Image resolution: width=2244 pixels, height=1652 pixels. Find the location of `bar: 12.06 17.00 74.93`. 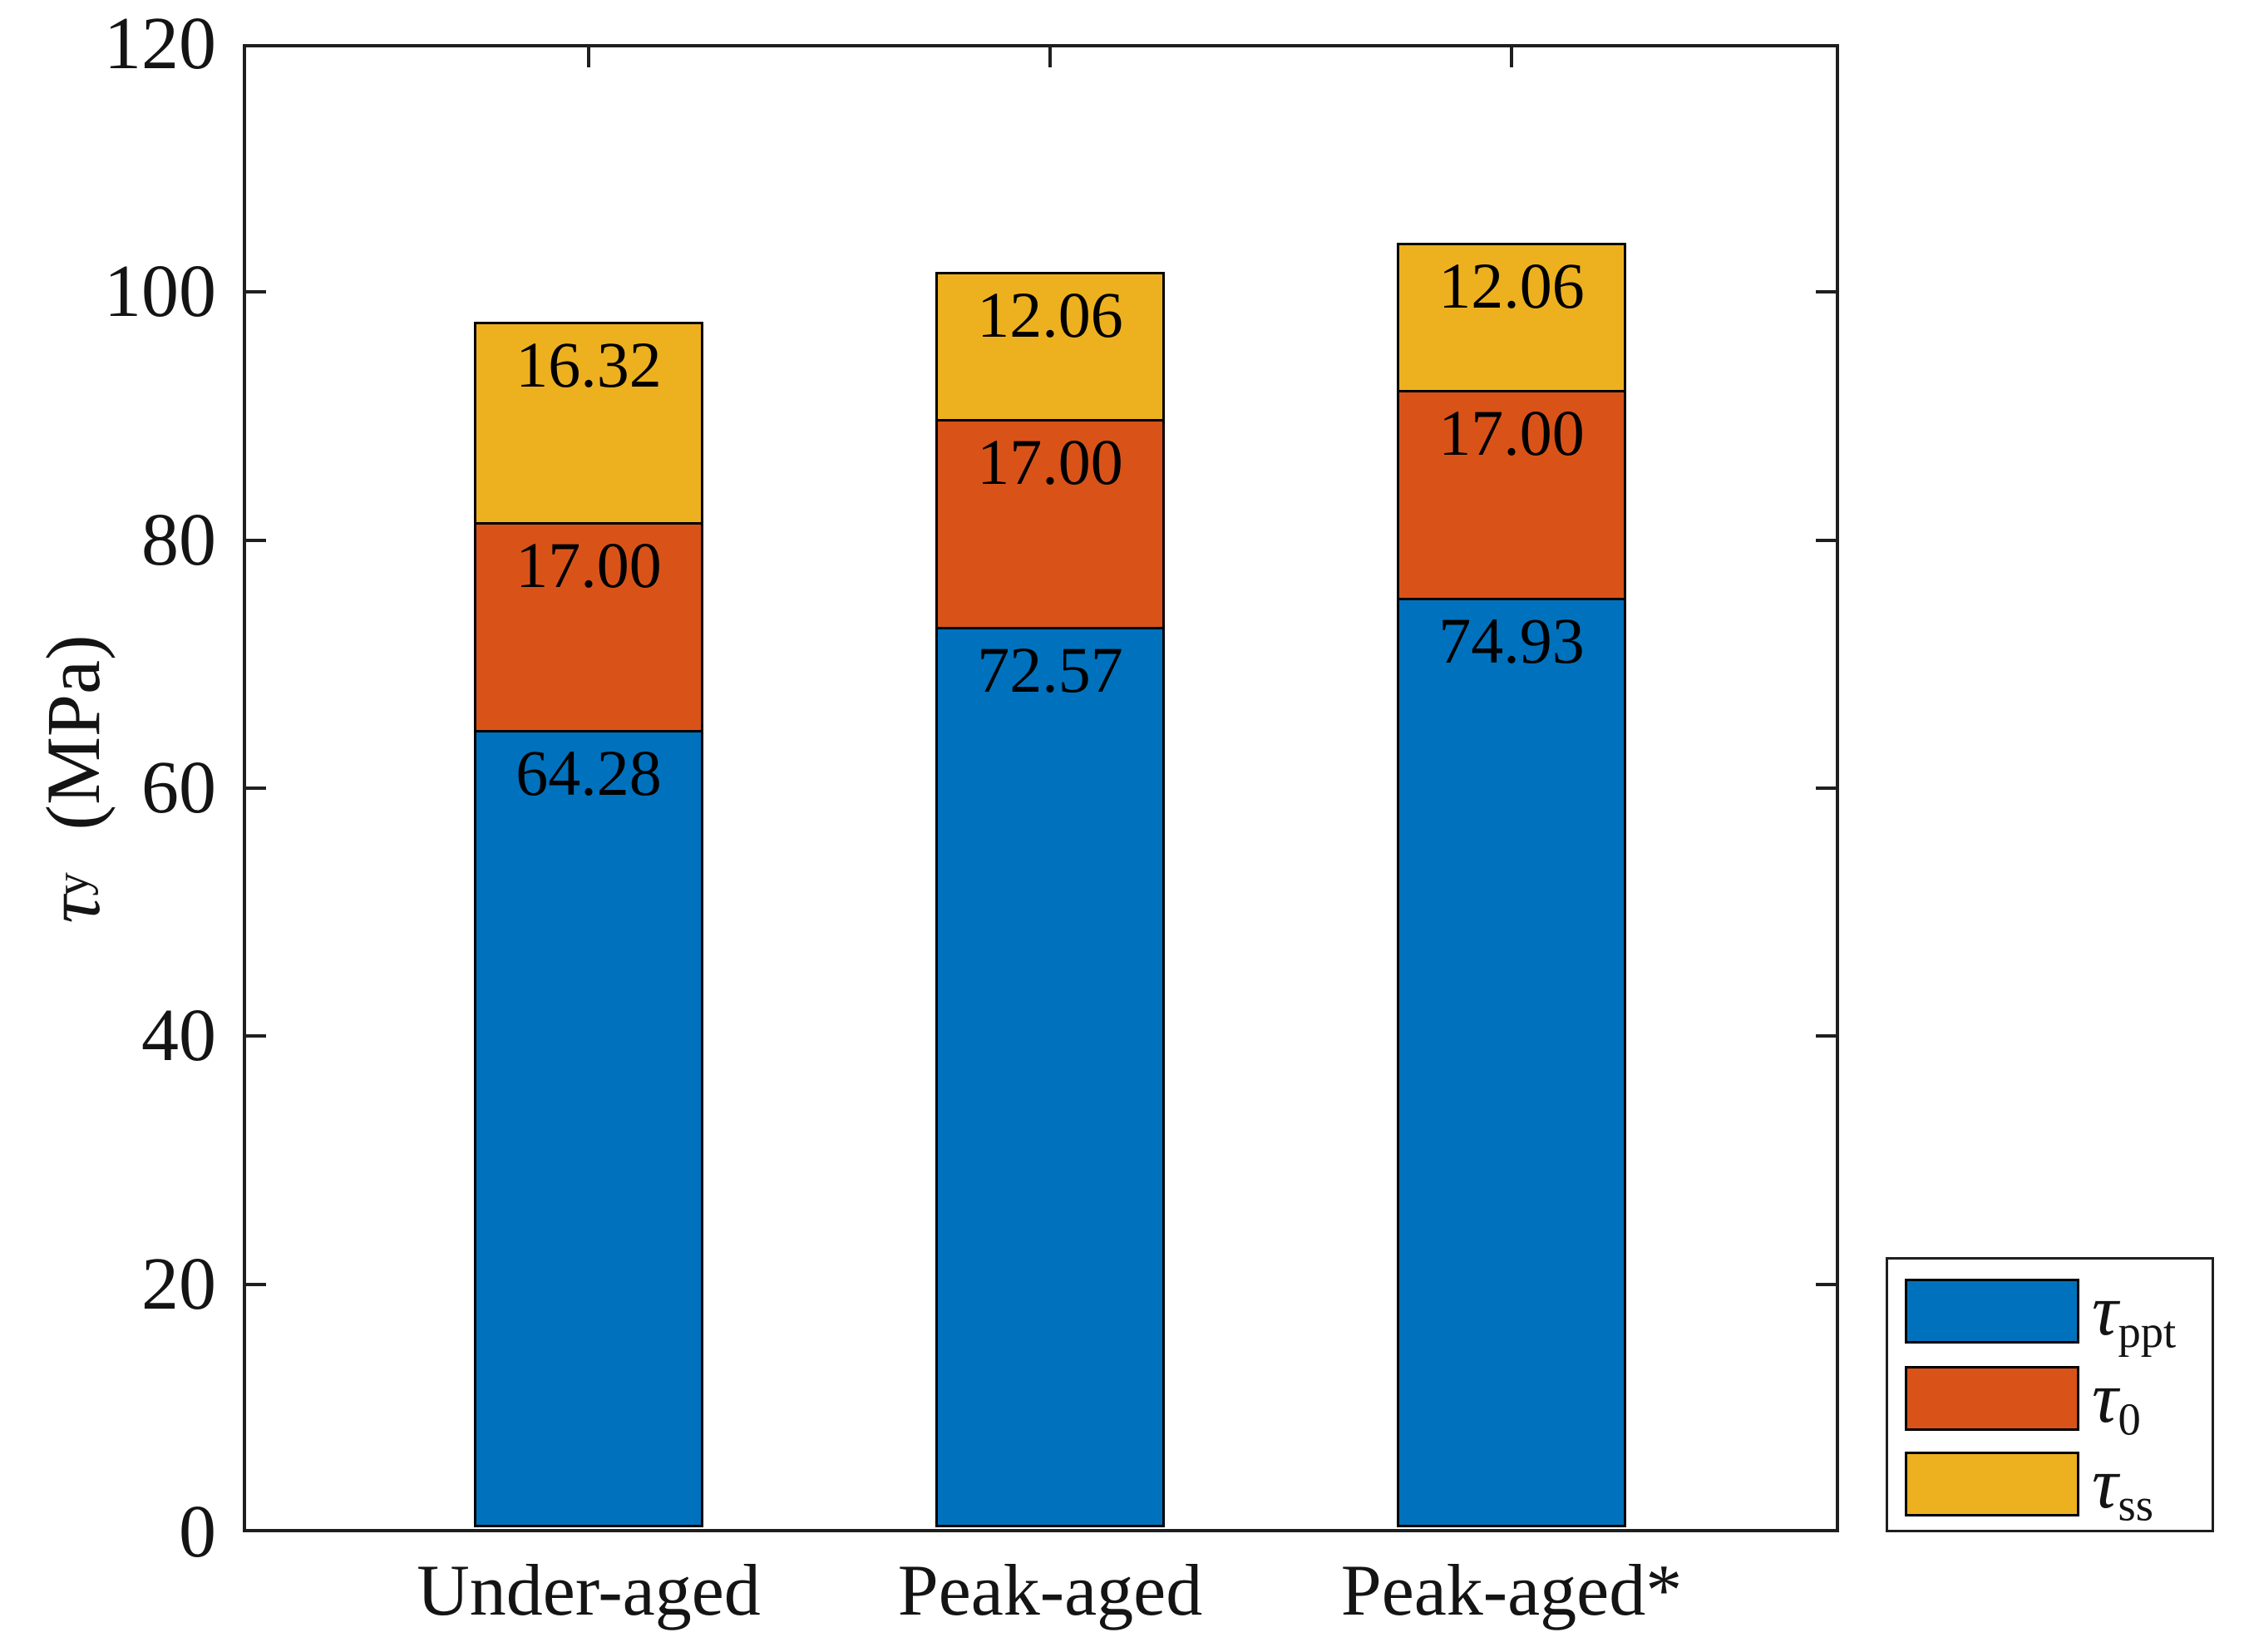

bar: 12.06 17.00 74.93 is located at coordinates (1512, 885).